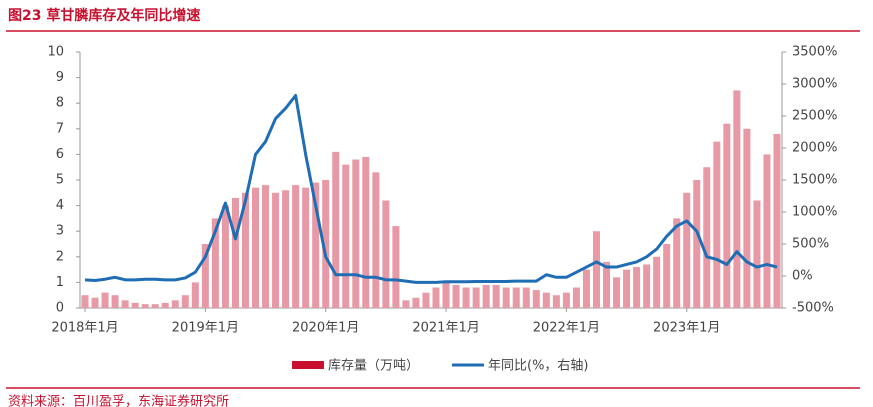  Describe the element at coordinates (60, 77) in the screenshot. I see `y-tick-label: 9` at that location.